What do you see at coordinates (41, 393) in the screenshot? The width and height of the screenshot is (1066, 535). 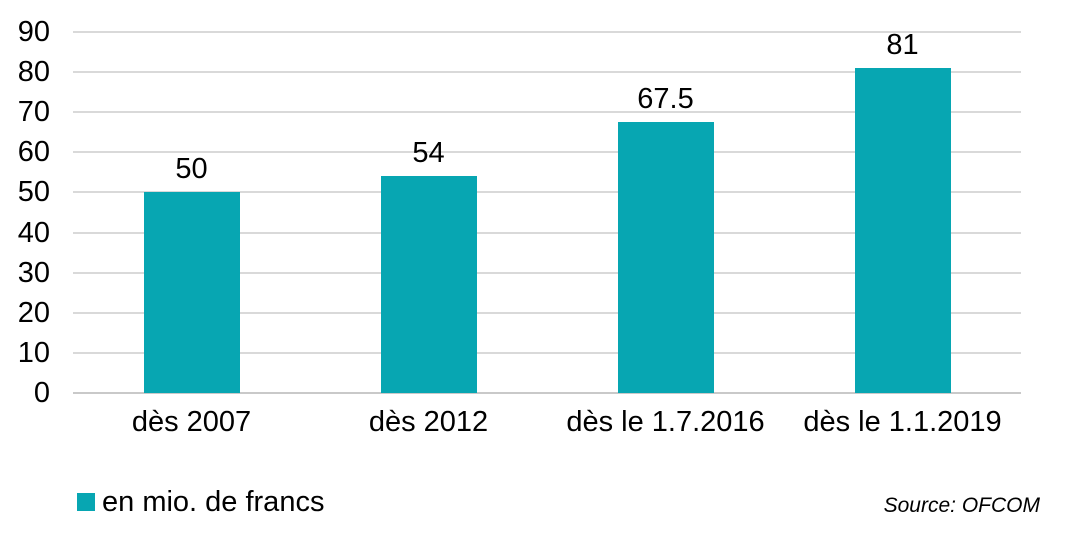 I see `y-axis-tick-label: 0` at bounding box center [41, 393].